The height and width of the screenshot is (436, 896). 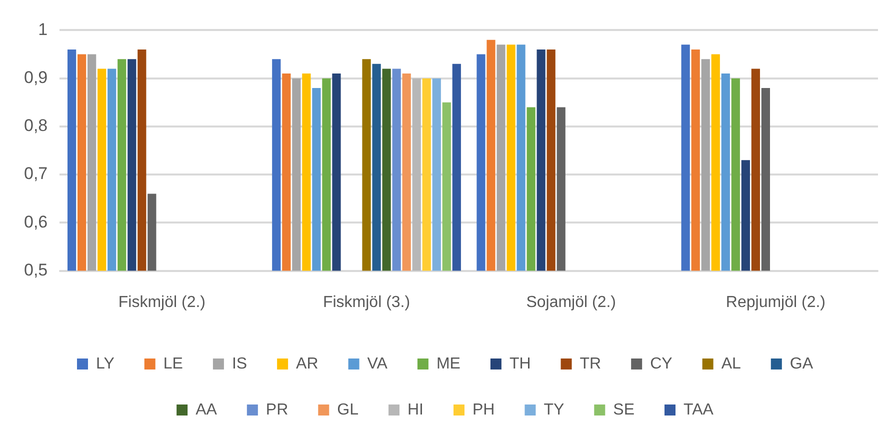 What do you see at coordinates (699, 409) in the screenshot?
I see `legend-label: TAA` at bounding box center [699, 409].